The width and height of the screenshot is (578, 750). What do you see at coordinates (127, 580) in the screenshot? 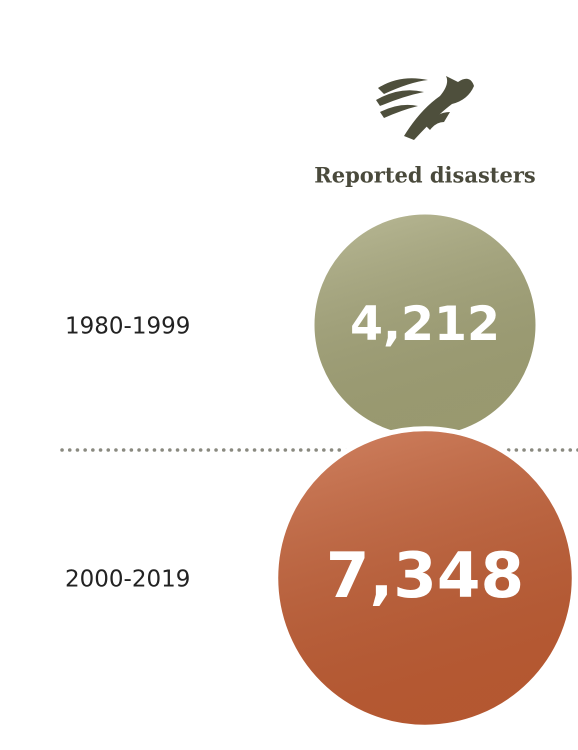
I see `category-label: 2000-2019` at bounding box center [127, 580].